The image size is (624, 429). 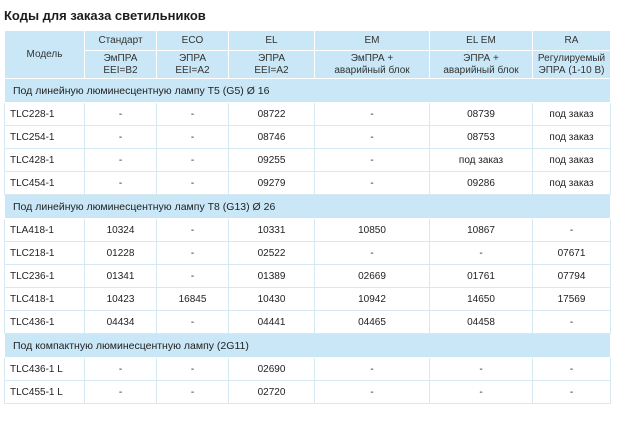 What do you see at coordinates (271, 253) in the screenshot?
I see `order-code-cell: 02522` at bounding box center [271, 253].